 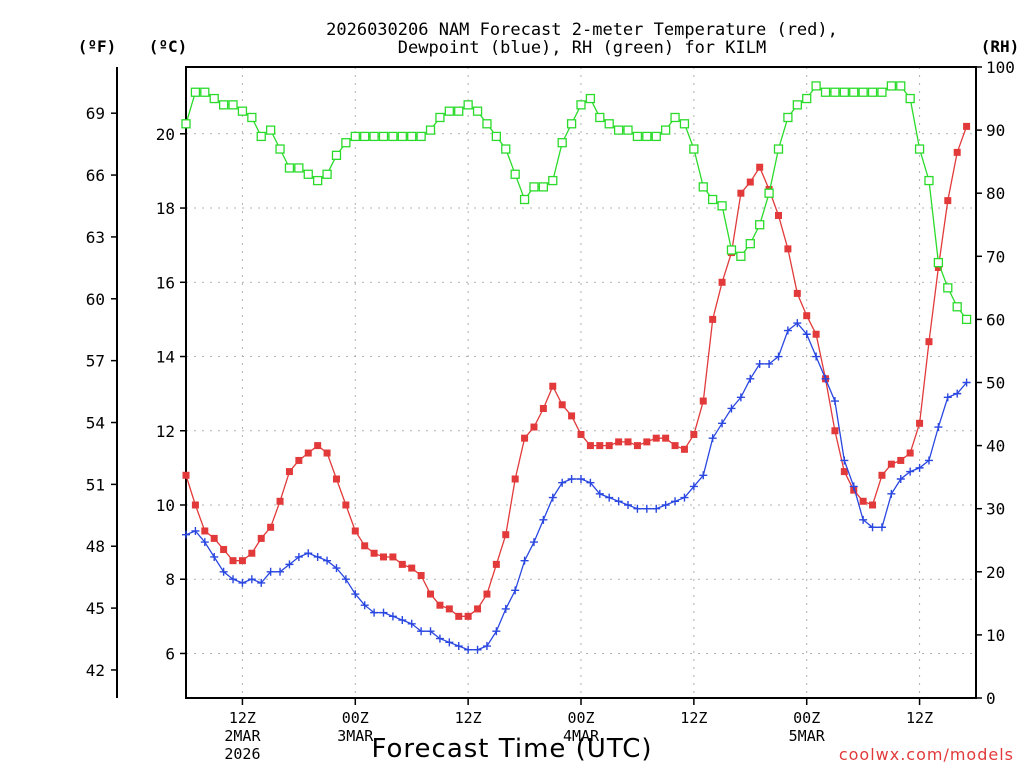 What do you see at coordinates (355, 718) in the screenshot?
I see `tick-label-x-1-time: 00Z` at bounding box center [355, 718].